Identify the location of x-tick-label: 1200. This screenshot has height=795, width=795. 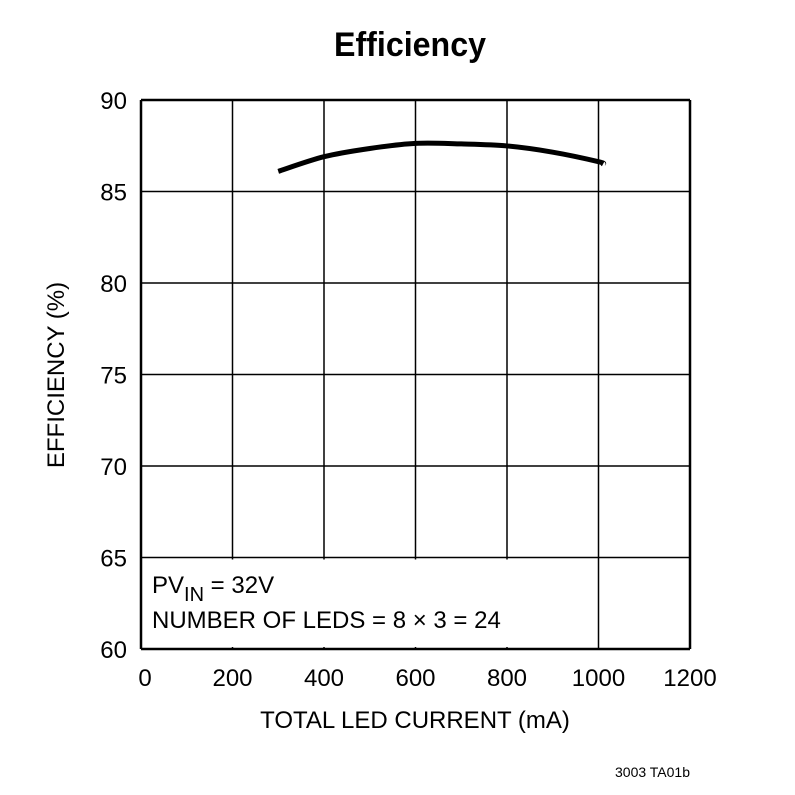
(689, 678).